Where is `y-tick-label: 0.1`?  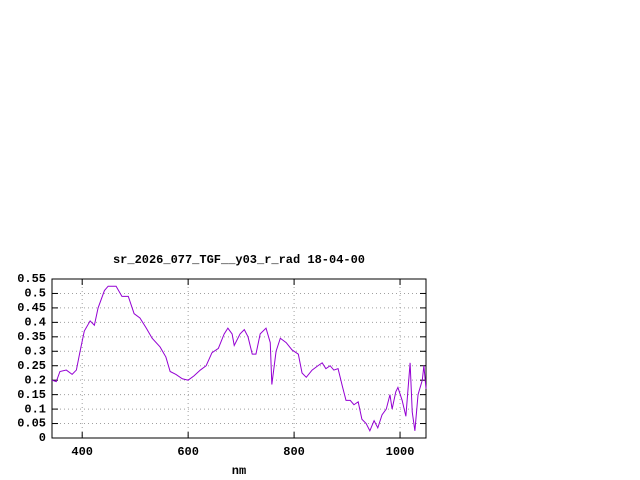
y-tick-label: 0.1 is located at coordinates (35, 409).